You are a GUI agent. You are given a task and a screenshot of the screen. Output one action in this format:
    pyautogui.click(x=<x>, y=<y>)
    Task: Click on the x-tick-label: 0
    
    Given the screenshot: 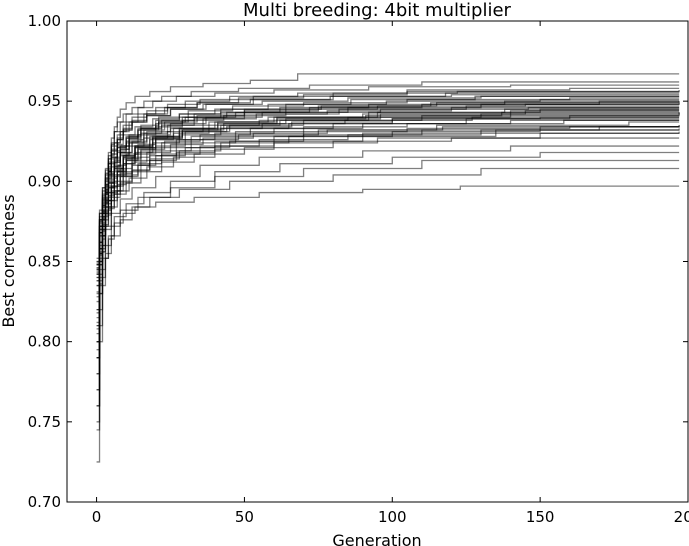 What is the action you would take?
    pyautogui.click(x=97, y=517)
    